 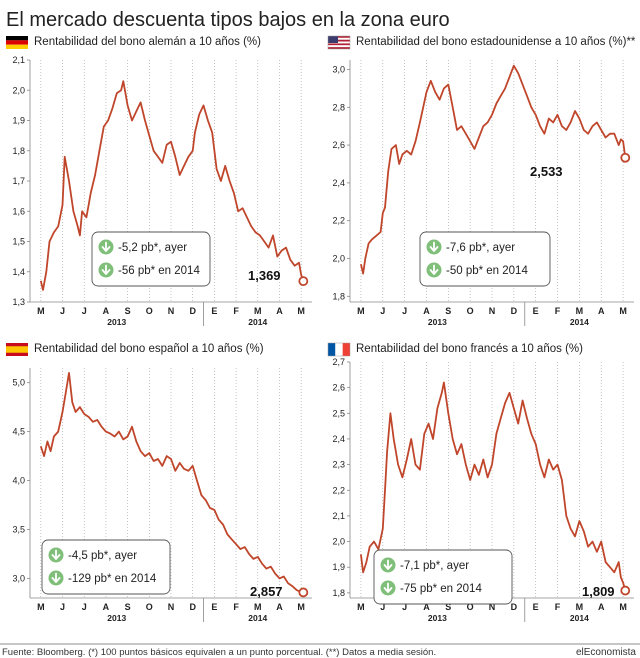 What do you see at coordinates (434, 566) in the screenshot?
I see `change-text: -7,1 pb*, ayer` at bounding box center [434, 566].